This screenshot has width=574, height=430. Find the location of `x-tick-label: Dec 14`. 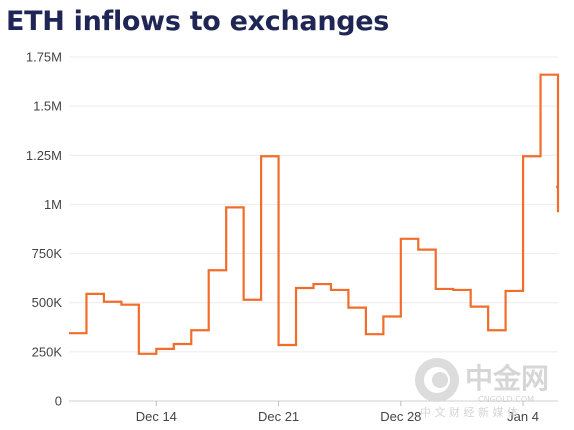

x-tick-label: Dec 14 is located at coordinates (156, 416).